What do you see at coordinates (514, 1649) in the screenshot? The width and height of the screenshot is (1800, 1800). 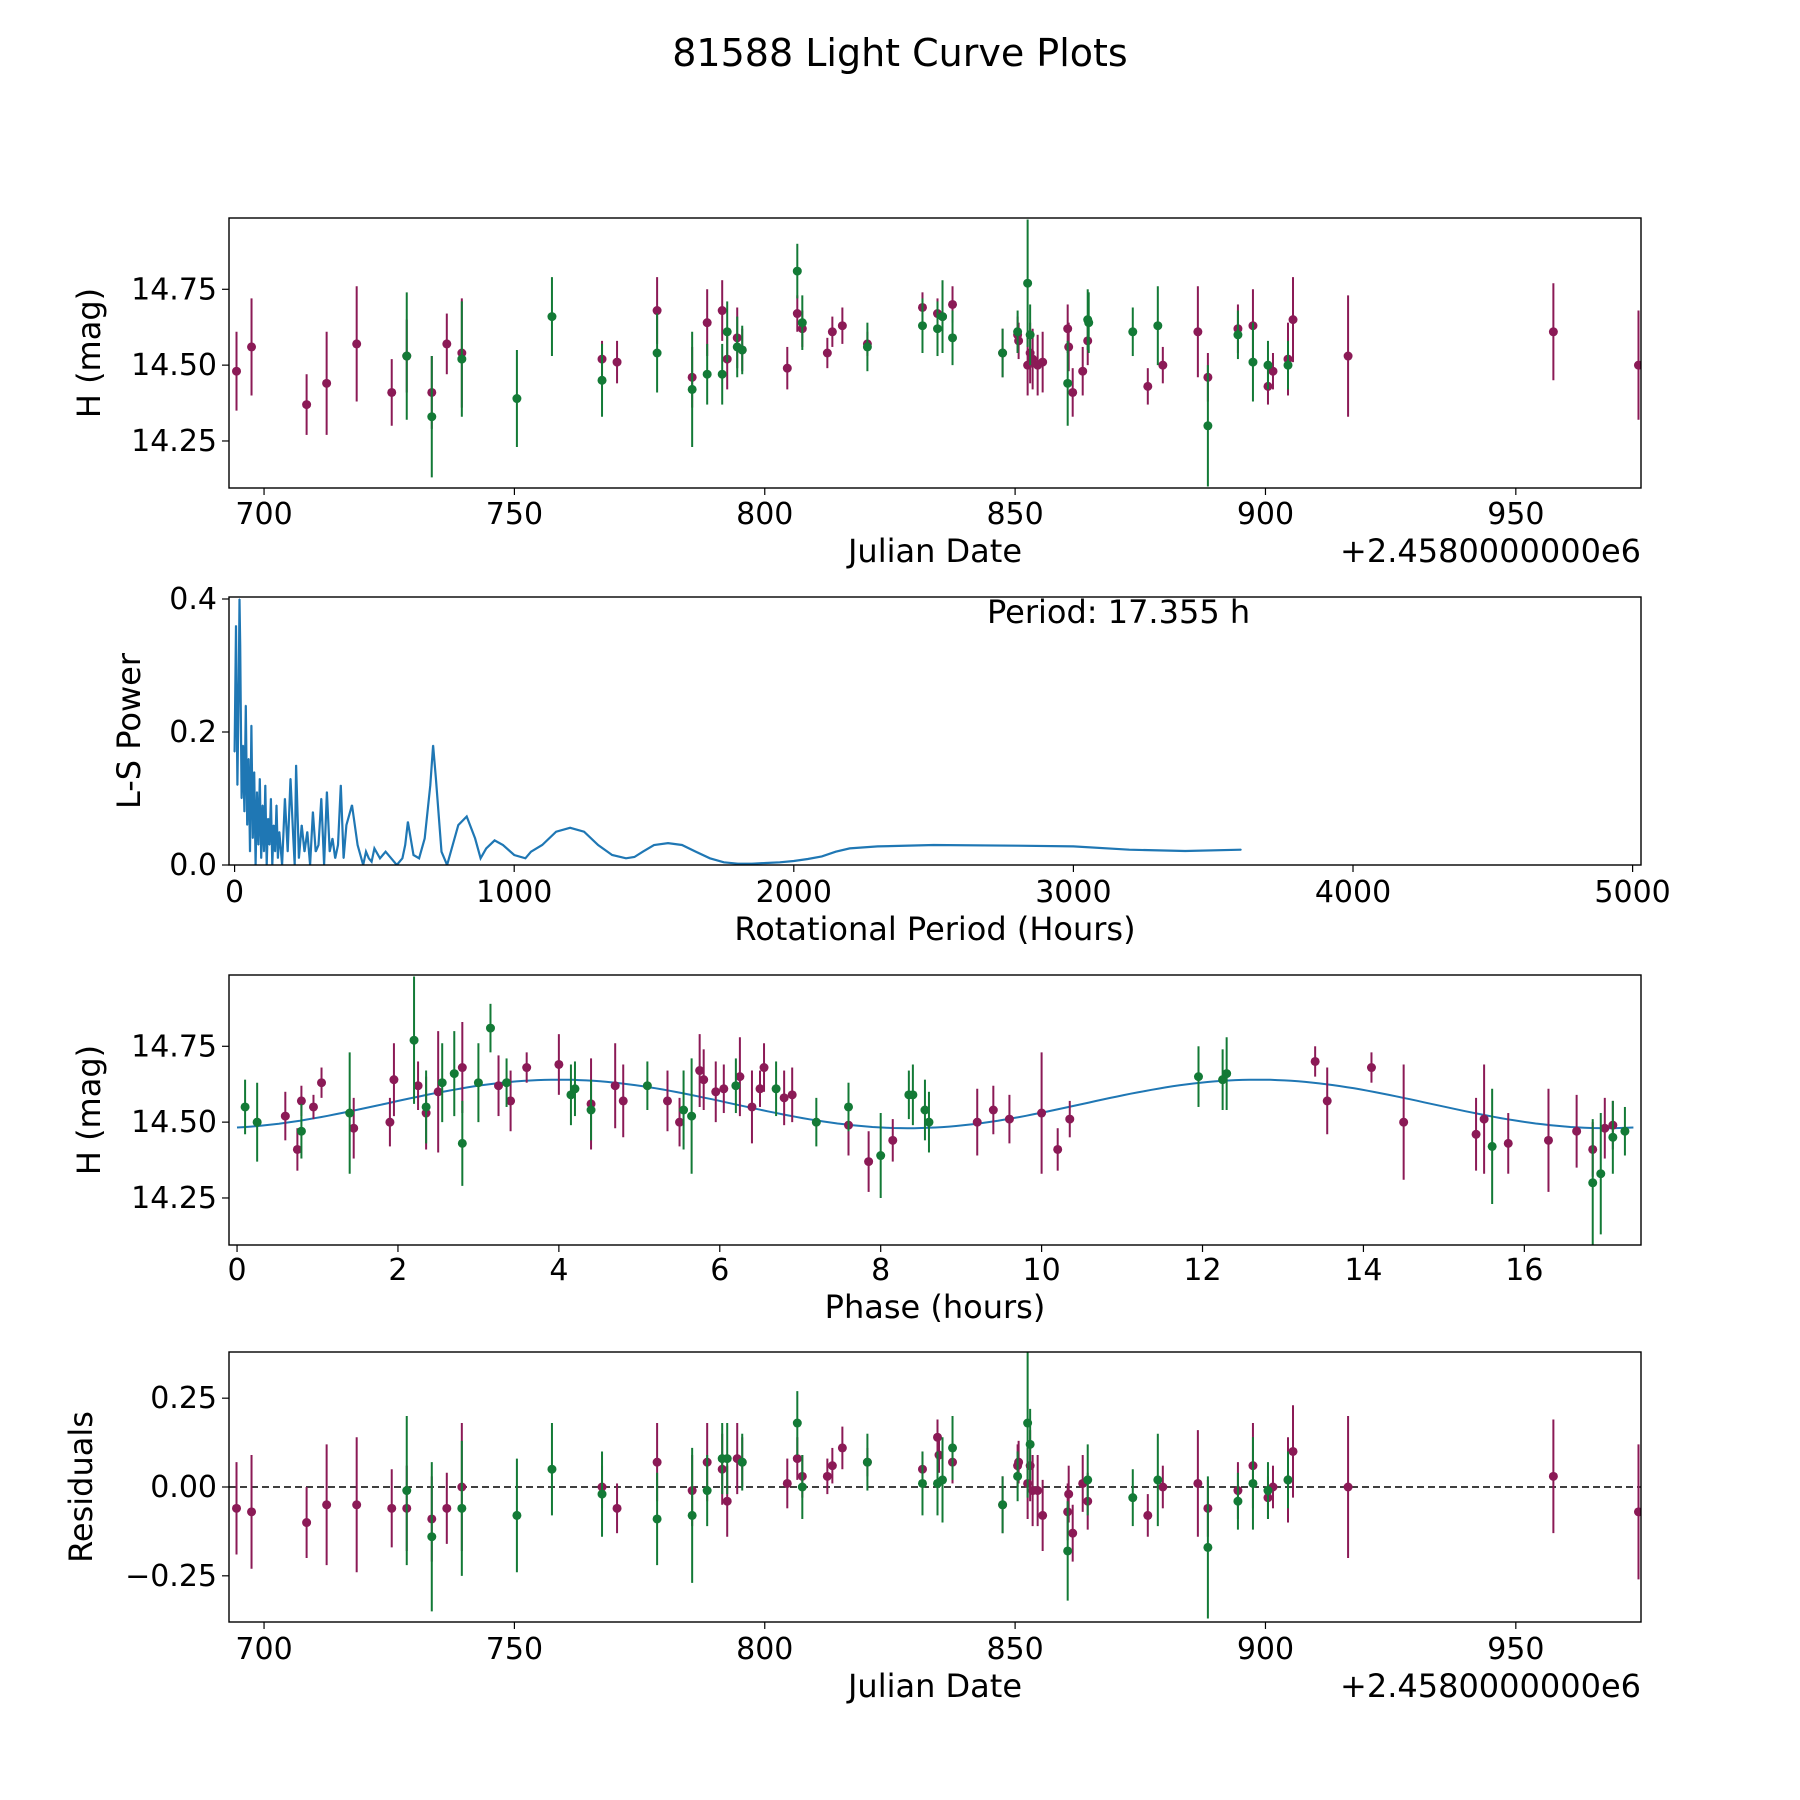 I see `x-tick-label: 750` at bounding box center [514, 1649].